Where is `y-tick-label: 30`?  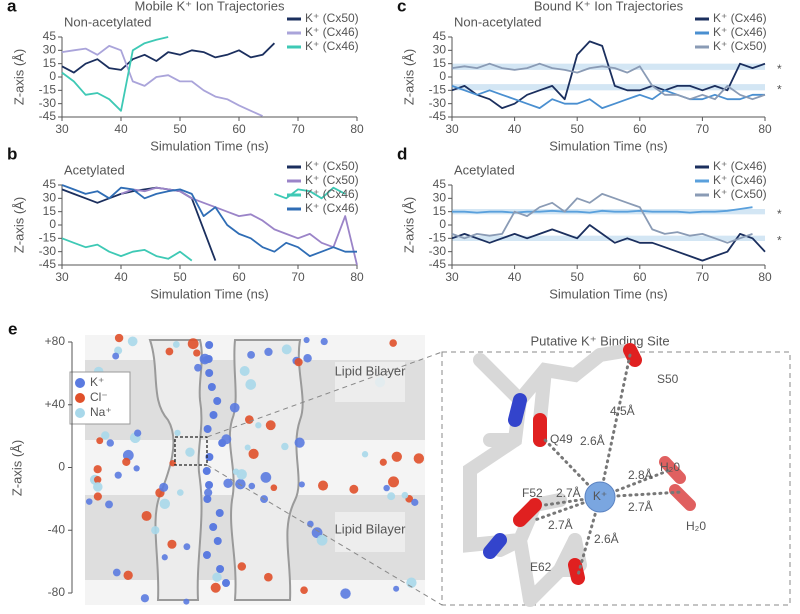
y-tick-label: 30 is located at coordinates (50, 198).